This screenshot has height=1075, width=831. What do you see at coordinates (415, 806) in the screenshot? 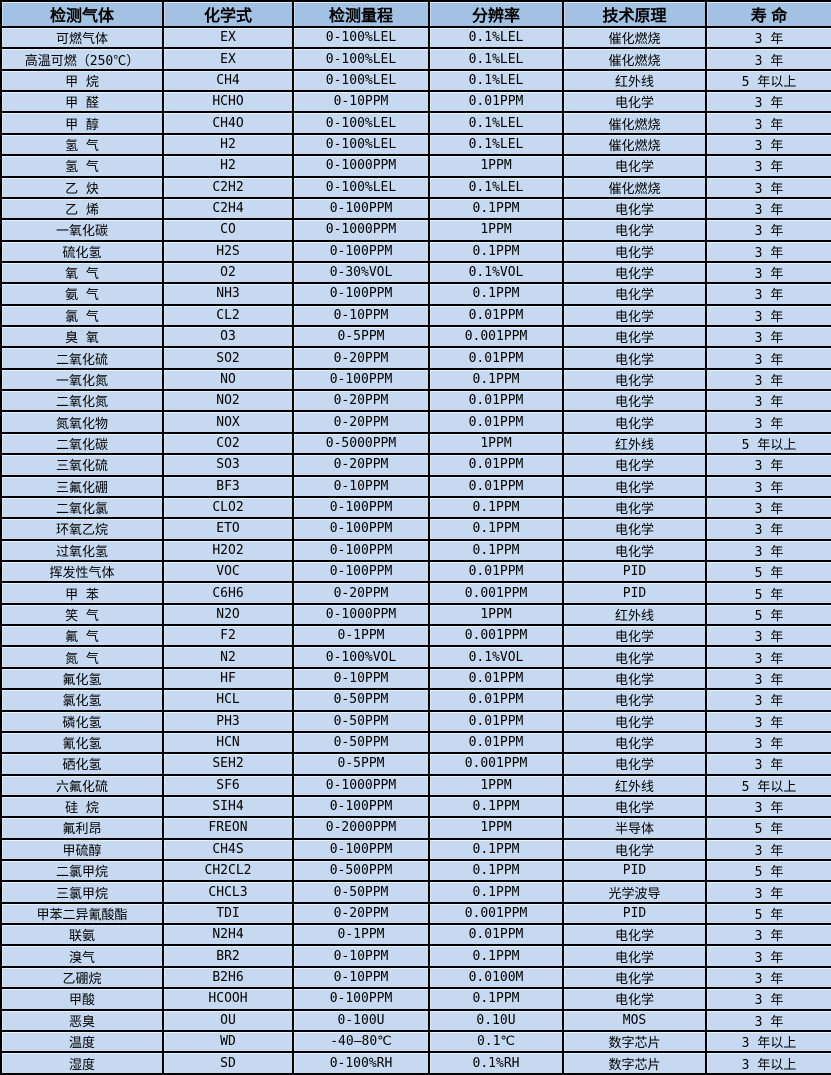
I see `table-row: 硅 烷 SIH4 0-100PPM 0.1PPM 电化学 3 年` at bounding box center [415, 806].